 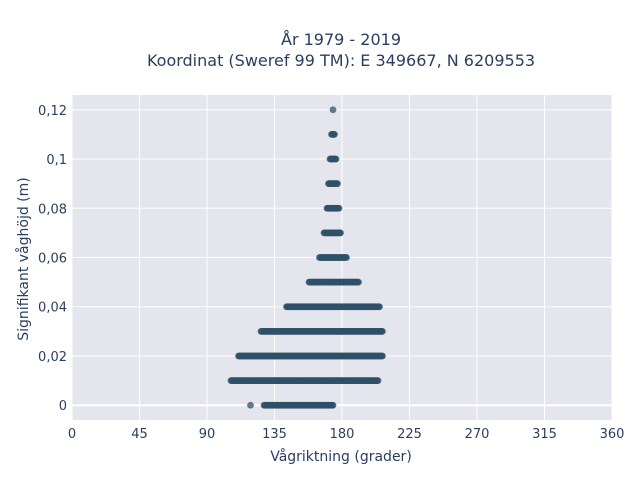 I want to click on x-tick-label: 90, so click(x=207, y=434).